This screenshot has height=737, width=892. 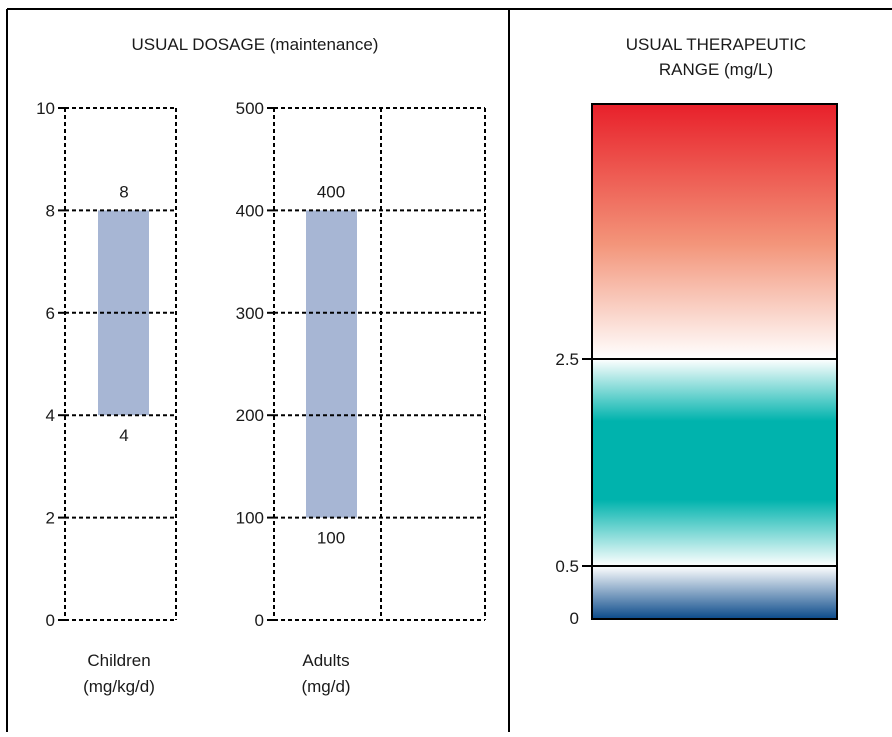 What do you see at coordinates (118, 660) in the screenshot?
I see `children-xlabel-line-1: Children` at bounding box center [118, 660].